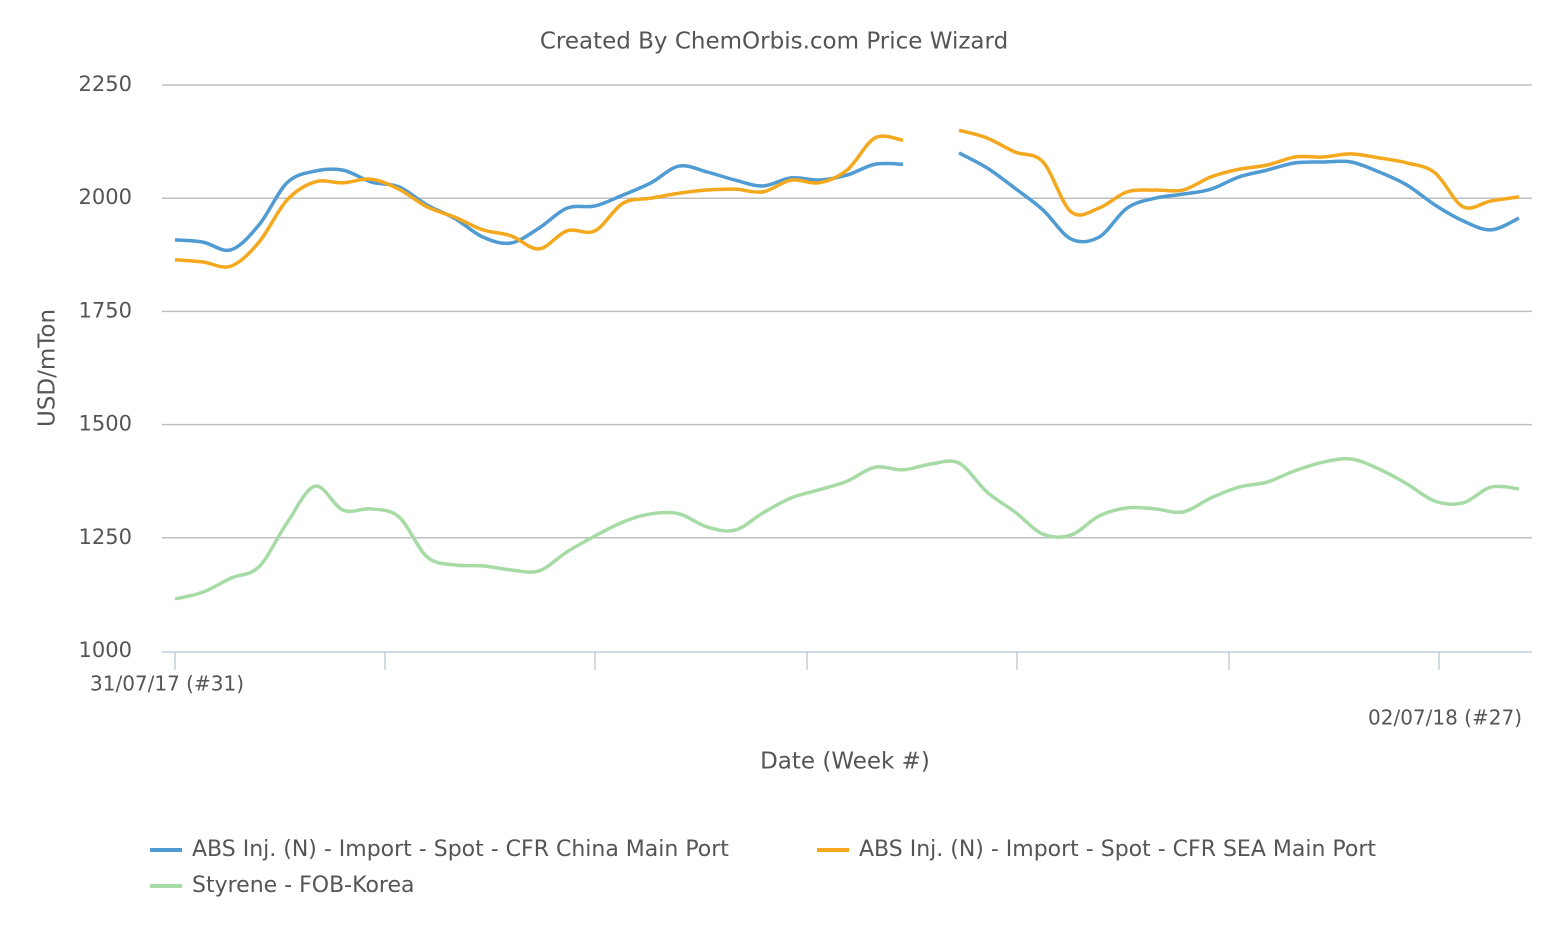 This screenshot has width=1552, height=930. What do you see at coordinates (105, 197) in the screenshot?
I see `y-tick-label: 2000` at bounding box center [105, 197].